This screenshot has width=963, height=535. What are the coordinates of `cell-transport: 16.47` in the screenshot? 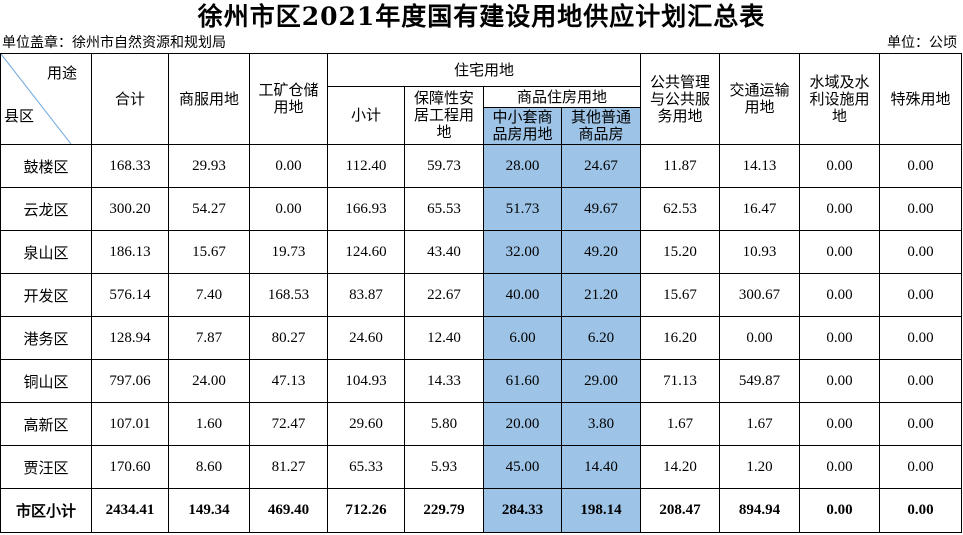 It's located at (760, 209).